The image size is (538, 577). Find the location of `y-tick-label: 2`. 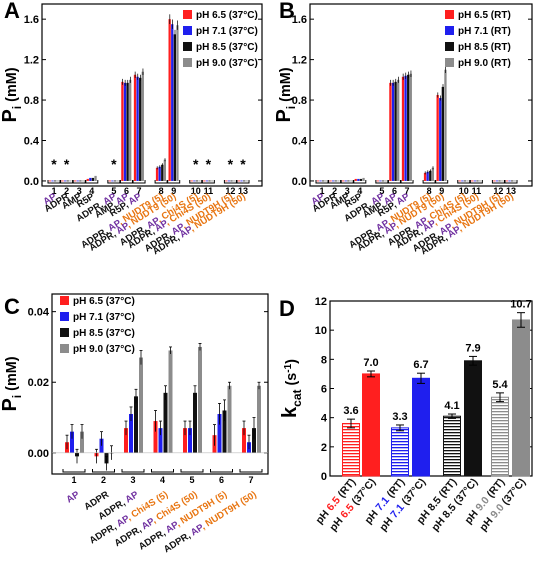

y-tick-label: 2 is located at coordinates (324, 448).